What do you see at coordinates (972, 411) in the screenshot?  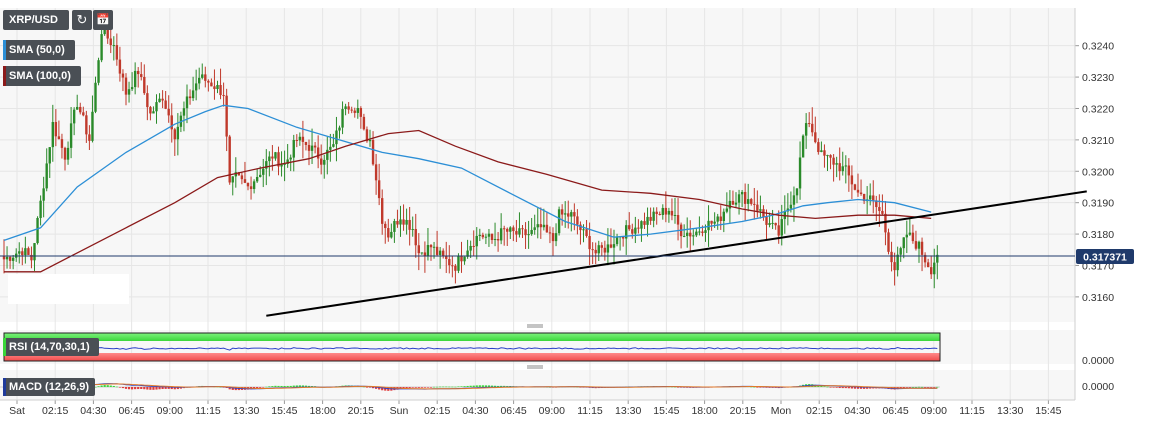 I see `x-tick-label: 11:15` at bounding box center [972, 411].